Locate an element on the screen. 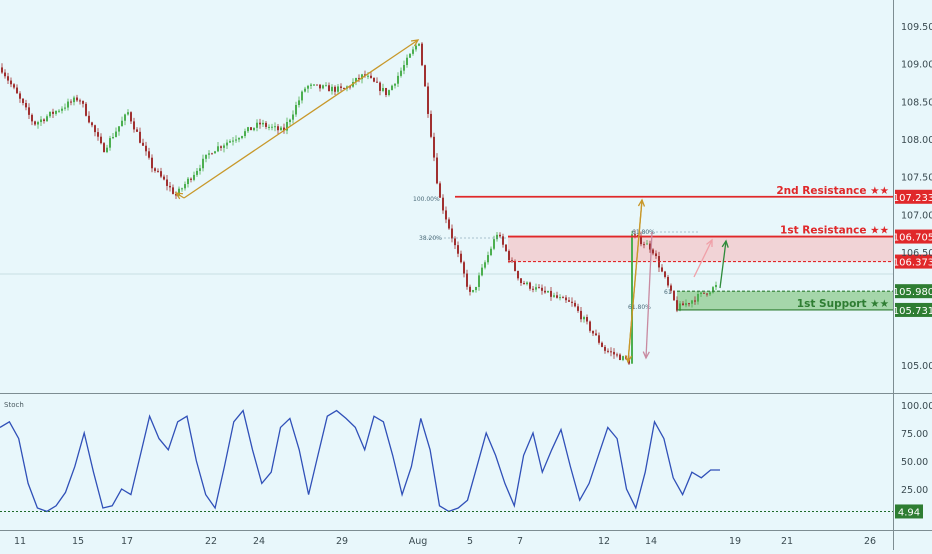 Image resolution: width=932 pixels, height=554 pixels. drop-arrow-head is located at coordinates (646, 355).